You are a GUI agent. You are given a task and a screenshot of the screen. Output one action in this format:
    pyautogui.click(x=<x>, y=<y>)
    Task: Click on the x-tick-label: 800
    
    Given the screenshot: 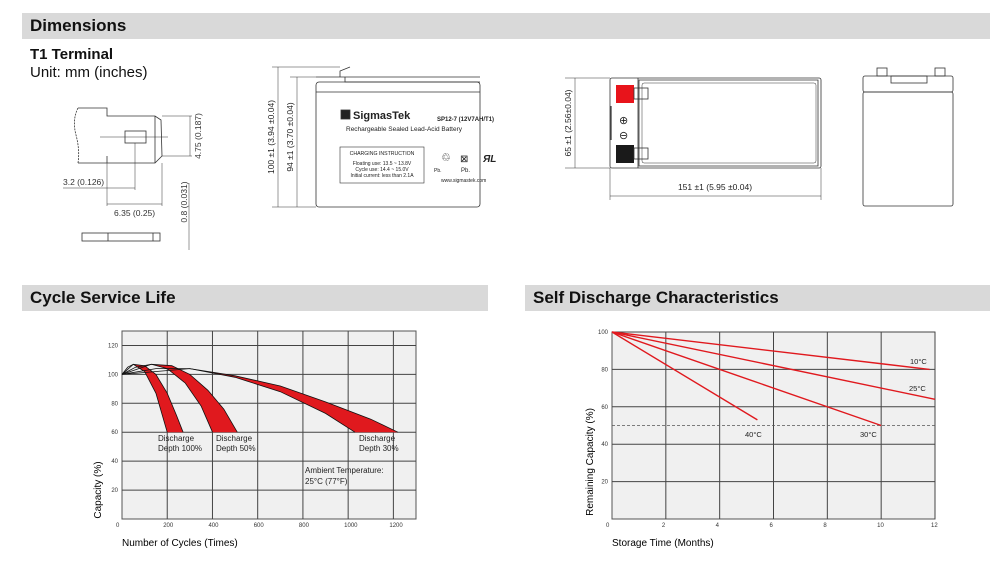 What is the action you would take?
    pyautogui.click(x=304, y=526)
    